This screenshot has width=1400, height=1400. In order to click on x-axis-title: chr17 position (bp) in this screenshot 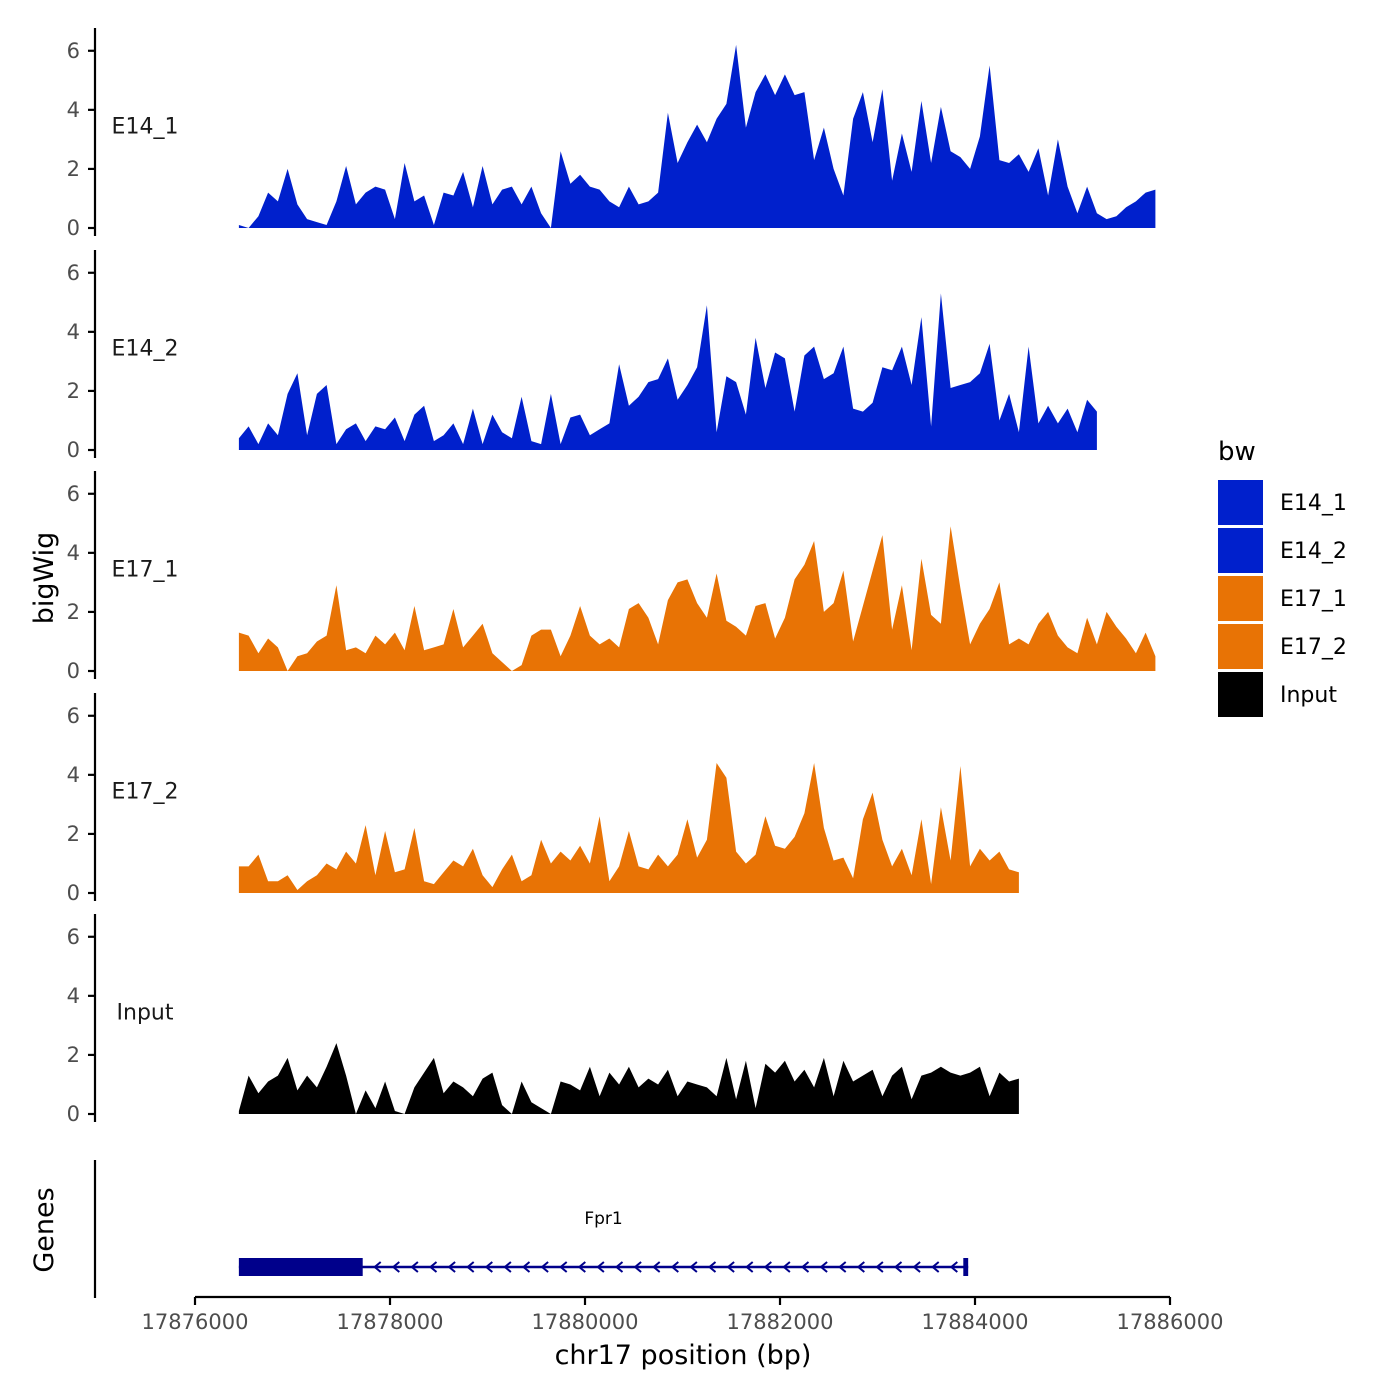, I will do `click(683, 1355)`.